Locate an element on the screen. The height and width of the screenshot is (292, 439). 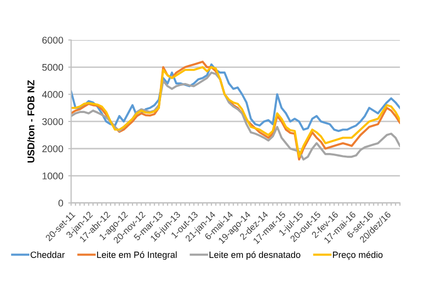
y-axis-title: USD/ton - FOB NZ is located at coordinates (30, 121).